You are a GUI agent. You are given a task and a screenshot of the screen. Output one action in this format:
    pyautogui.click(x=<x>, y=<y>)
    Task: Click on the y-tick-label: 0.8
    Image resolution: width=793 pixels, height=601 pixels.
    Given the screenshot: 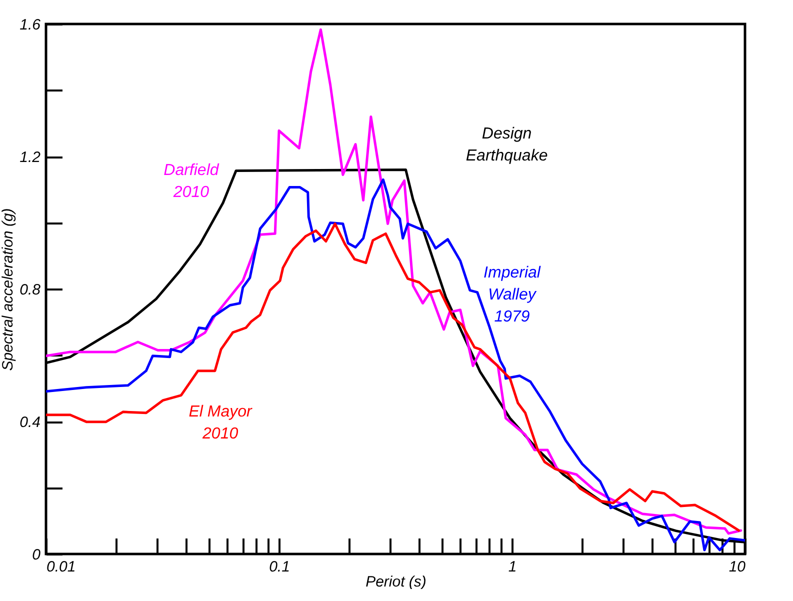 What is the action you would take?
    pyautogui.click(x=31, y=290)
    